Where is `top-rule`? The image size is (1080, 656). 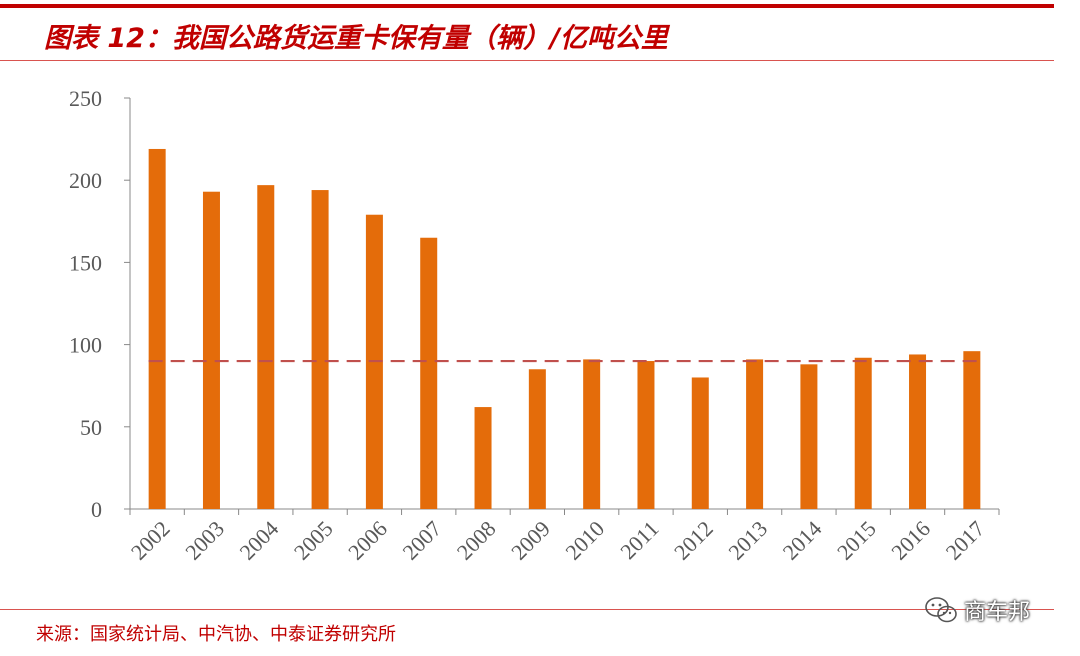
top-rule is located at coordinates (527, 6).